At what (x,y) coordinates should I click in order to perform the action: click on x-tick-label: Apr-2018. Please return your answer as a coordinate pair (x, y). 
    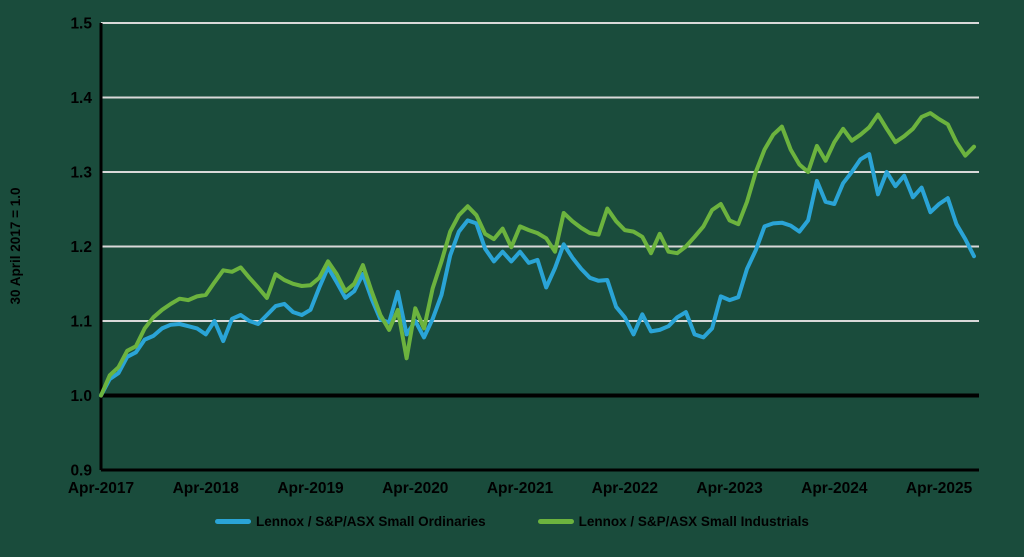
    Looking at the image, I should click on (206, 488).